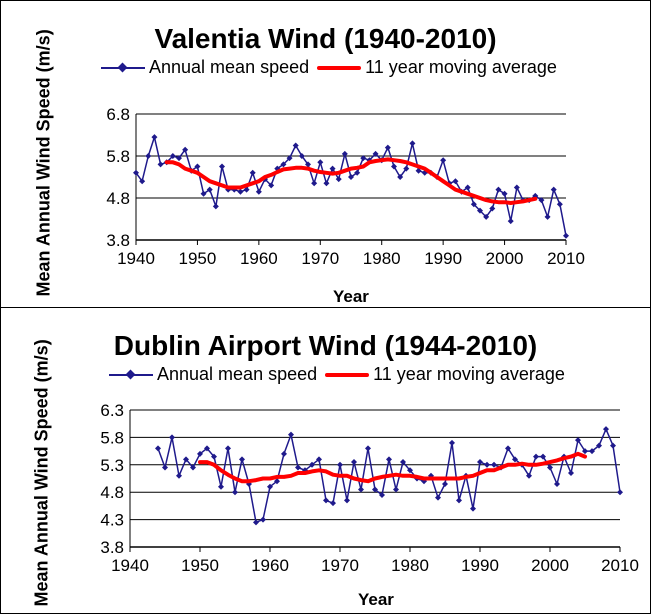 The height and width of the screenshot is (614, 651). What do you see at coordinates (351, 186) in the screenshot?
I see `series-line-annual` at bounding box center [351, 186].